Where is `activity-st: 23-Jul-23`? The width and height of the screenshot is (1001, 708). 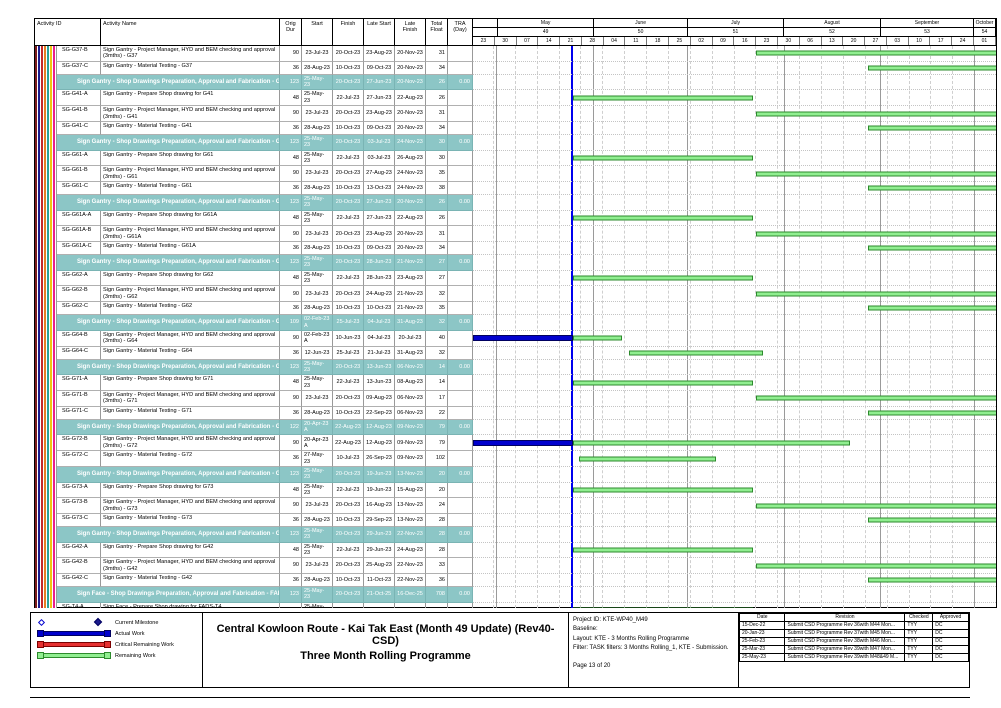 activity-st: 23-Jul-23 is located at coordinates (317, 234).